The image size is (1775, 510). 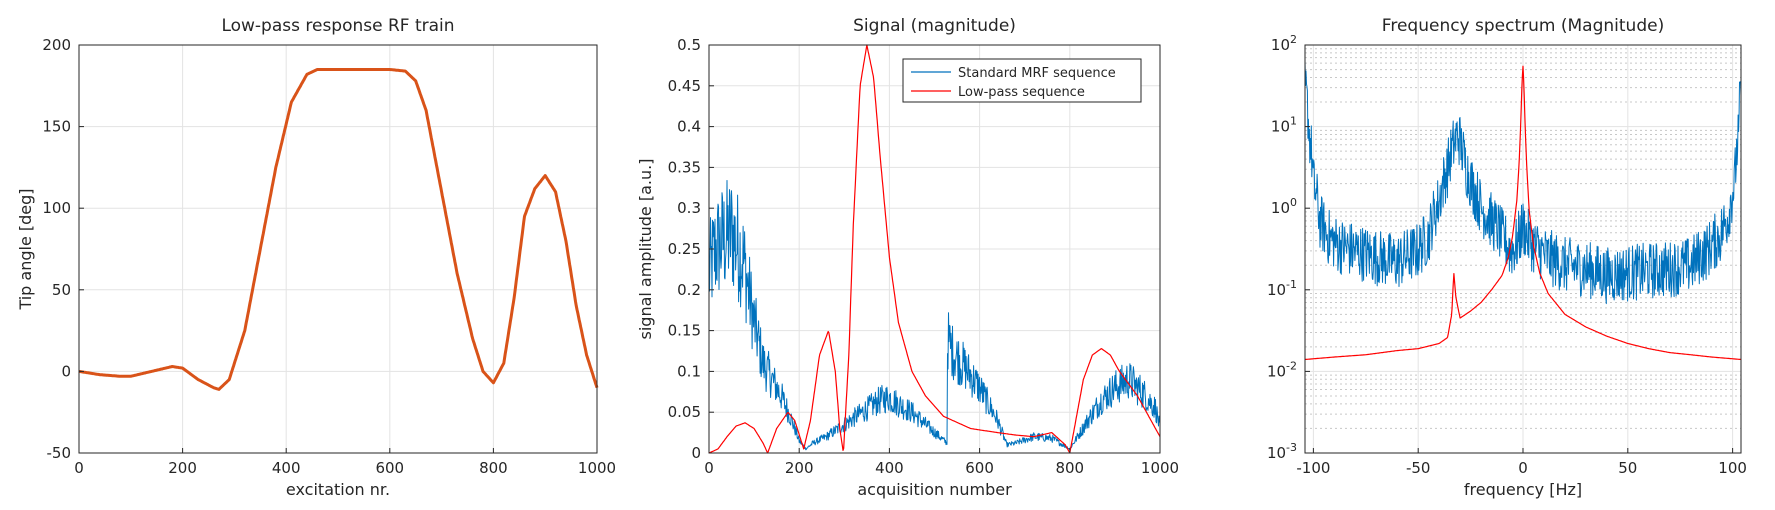 What do you see at coordinates (1313, 468) in the screenshot?
I see `x-tick-label: -100` at bounding box center [1313, 468].